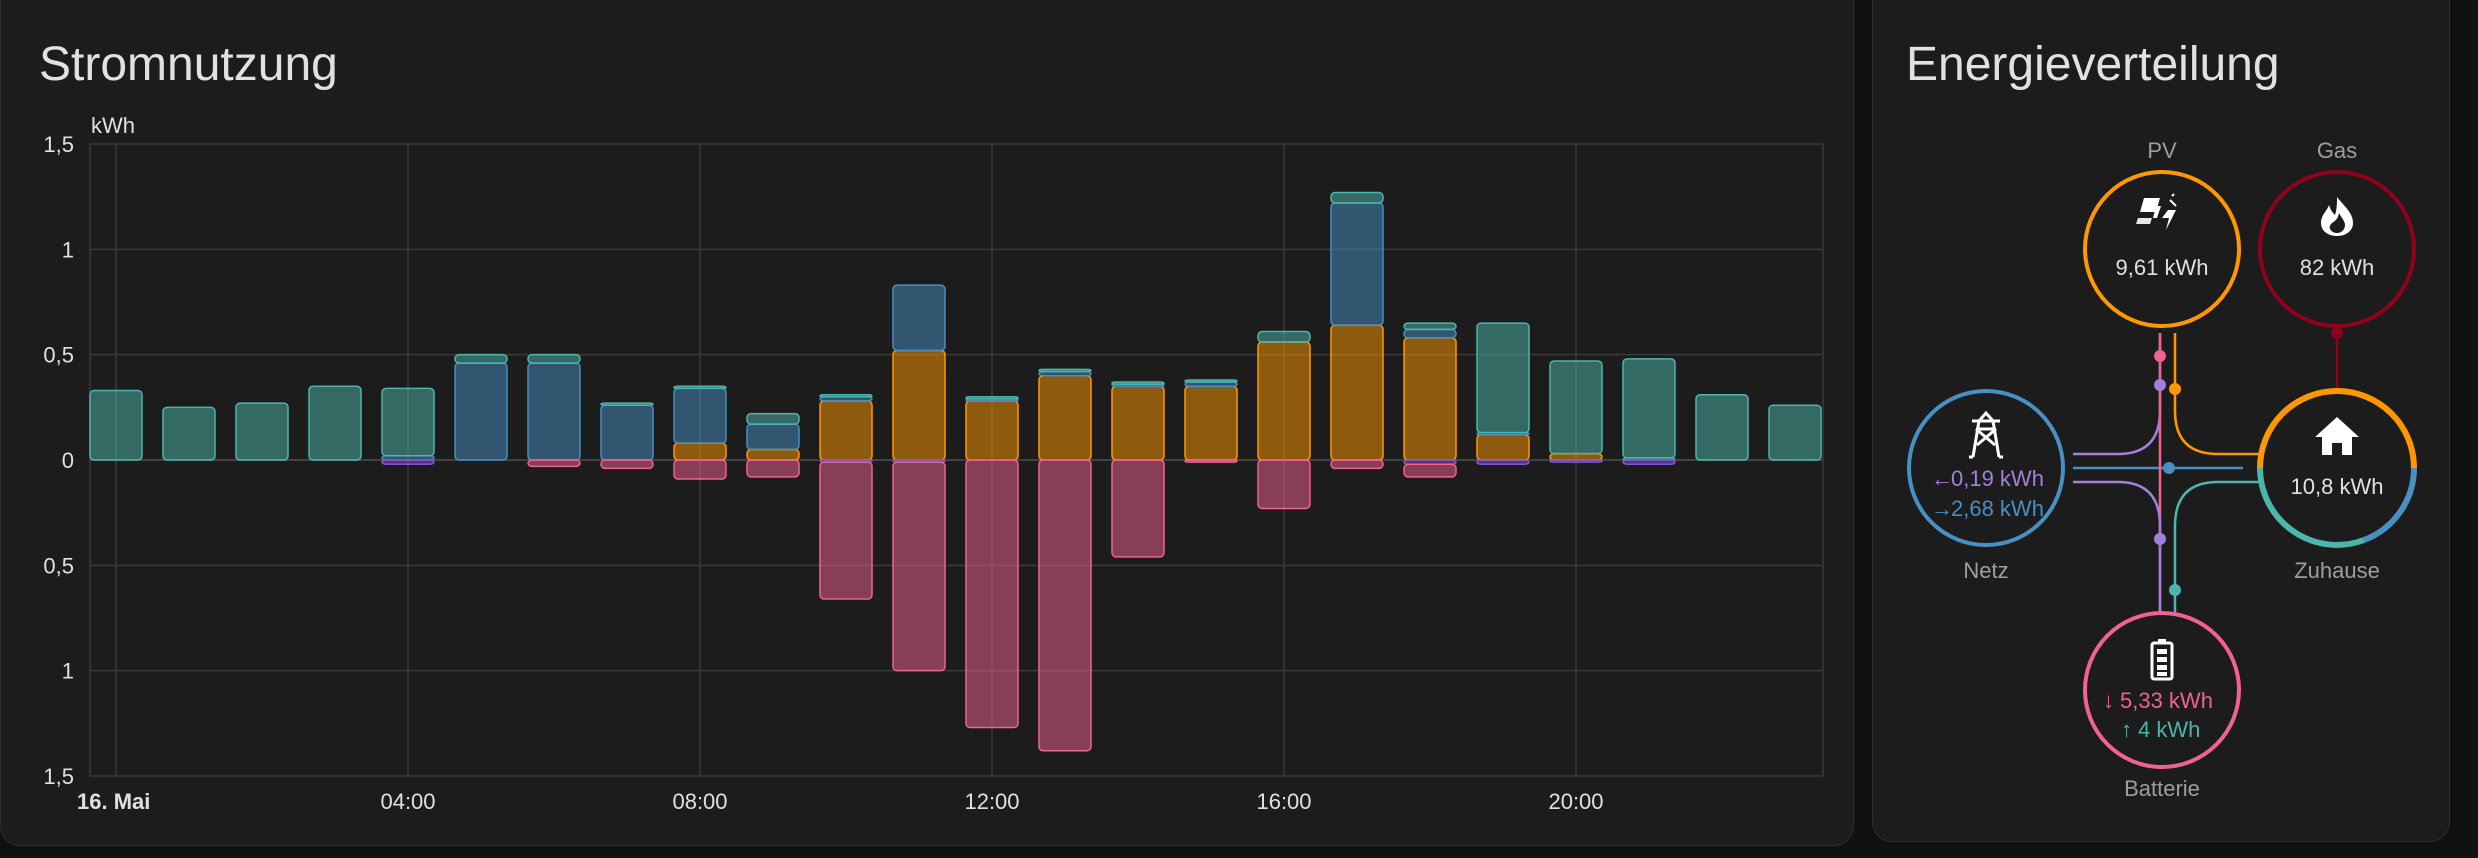  I want to click on energy-card-title: Energieverteilung, so click(2093, 64).